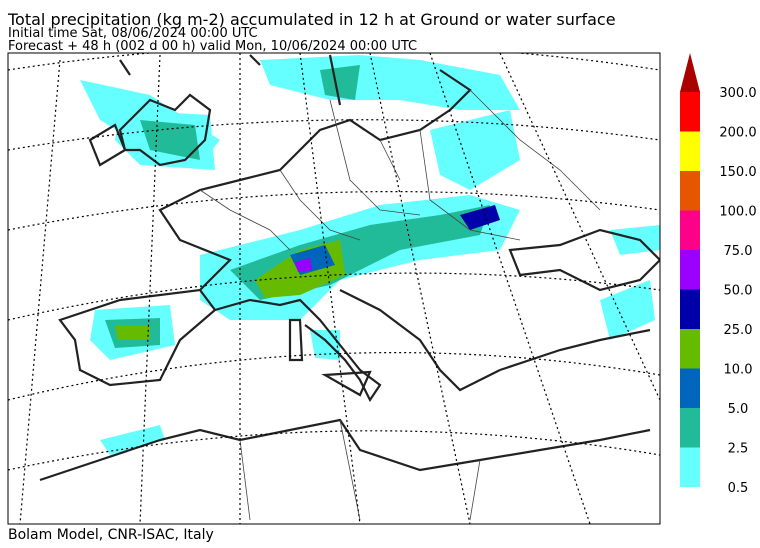  I want to click on colorbar-label: 0.5, so click(738, 488).